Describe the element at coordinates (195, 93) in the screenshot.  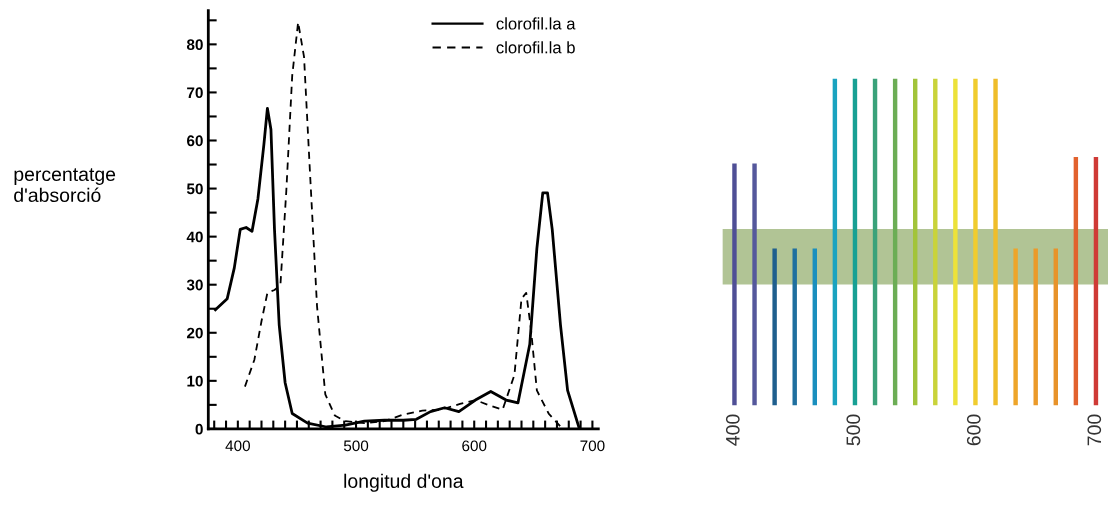
I see `y-tick-label: 70` at that location.